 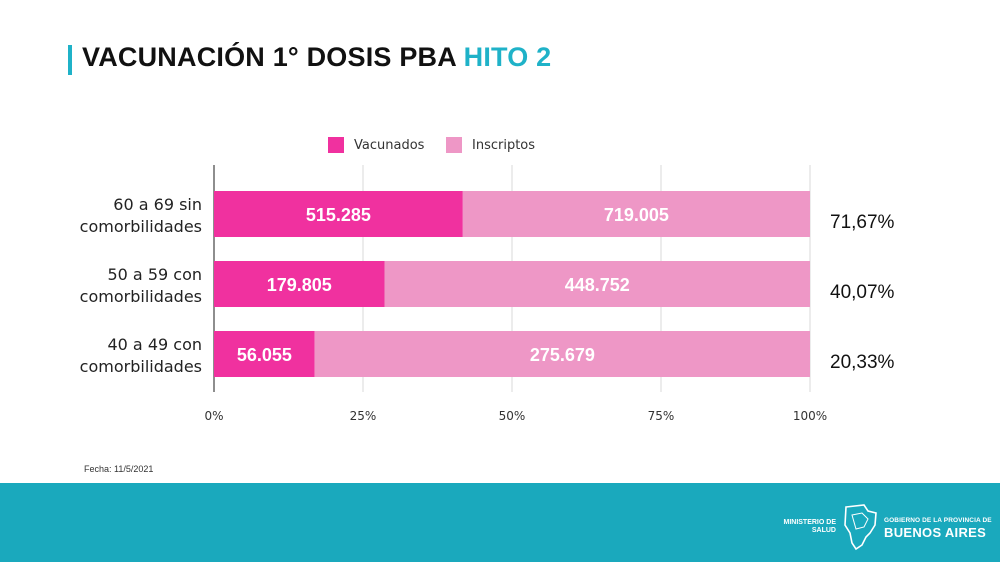 What do you see at coordinates (157, 204) in the screenshot?
I see `category-label: 60 a 69 sin` at bounding box center [157, 204].